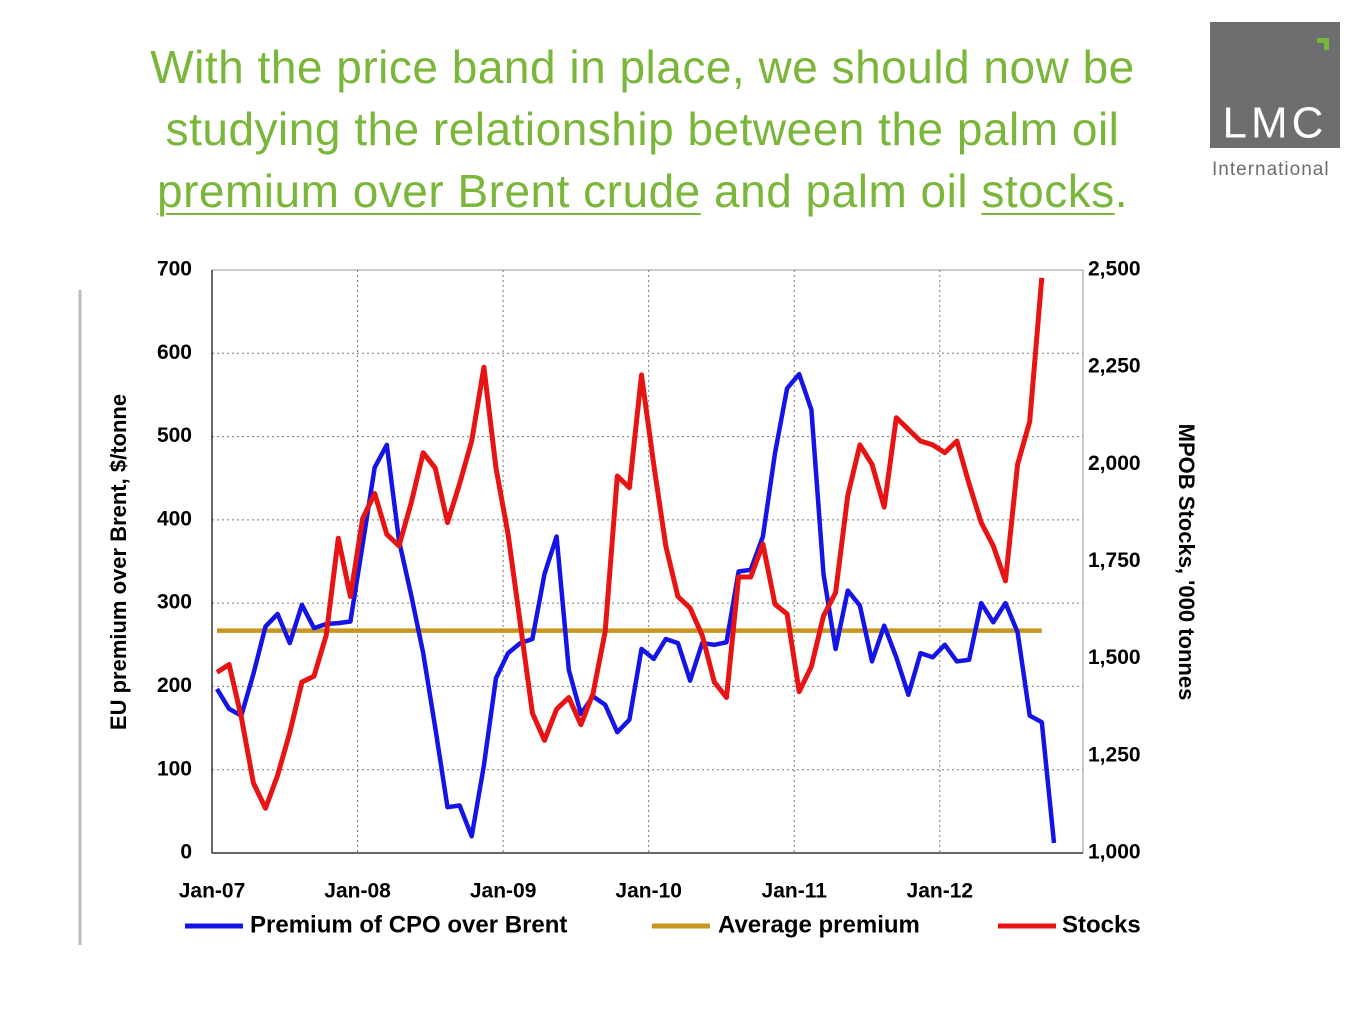  I want to click on x-tick-label: Jan-08, so click(357, 891).